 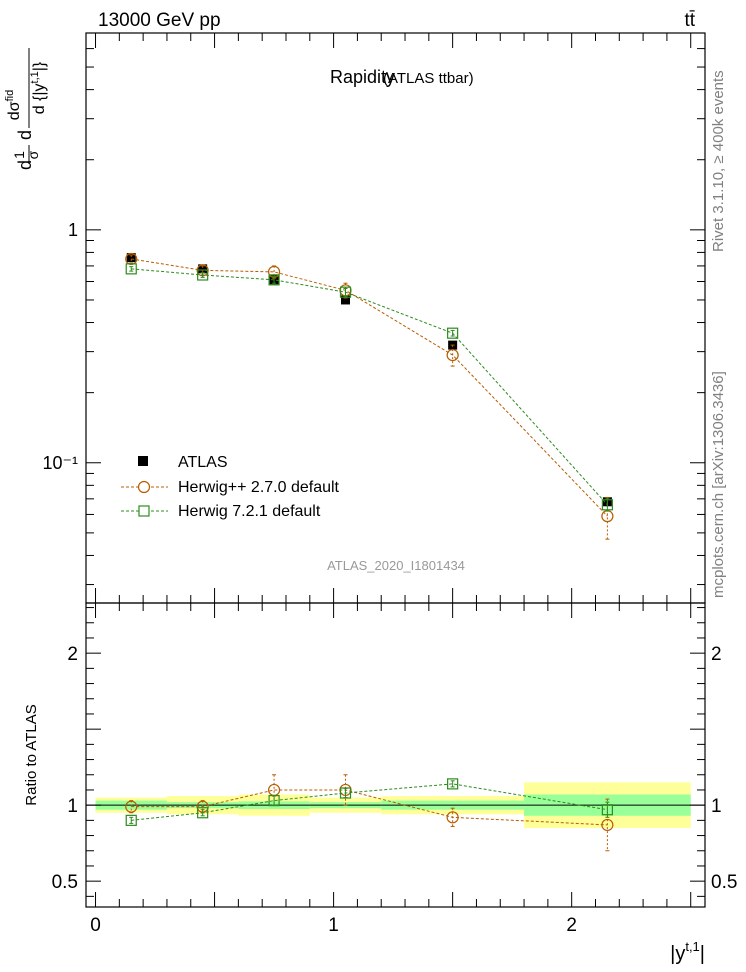 What do you see at coordinates (369, 807) in the screenshot?
I see `herwigpp-ratio-line` at bounding box center [369, 807].